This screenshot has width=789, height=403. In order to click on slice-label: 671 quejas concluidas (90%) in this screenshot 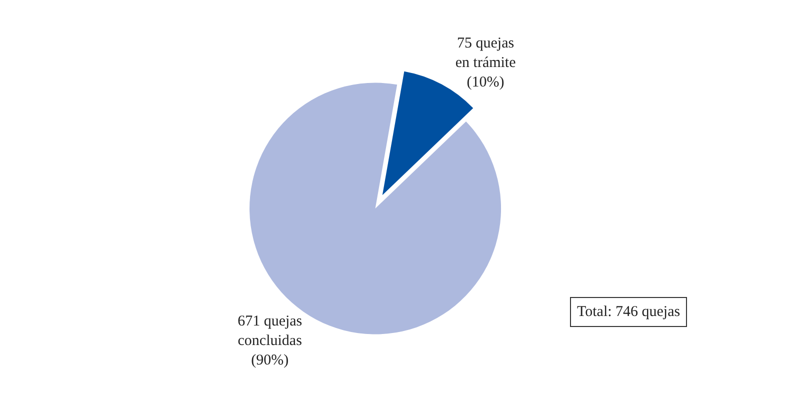, I will do `click(270, 340)`.